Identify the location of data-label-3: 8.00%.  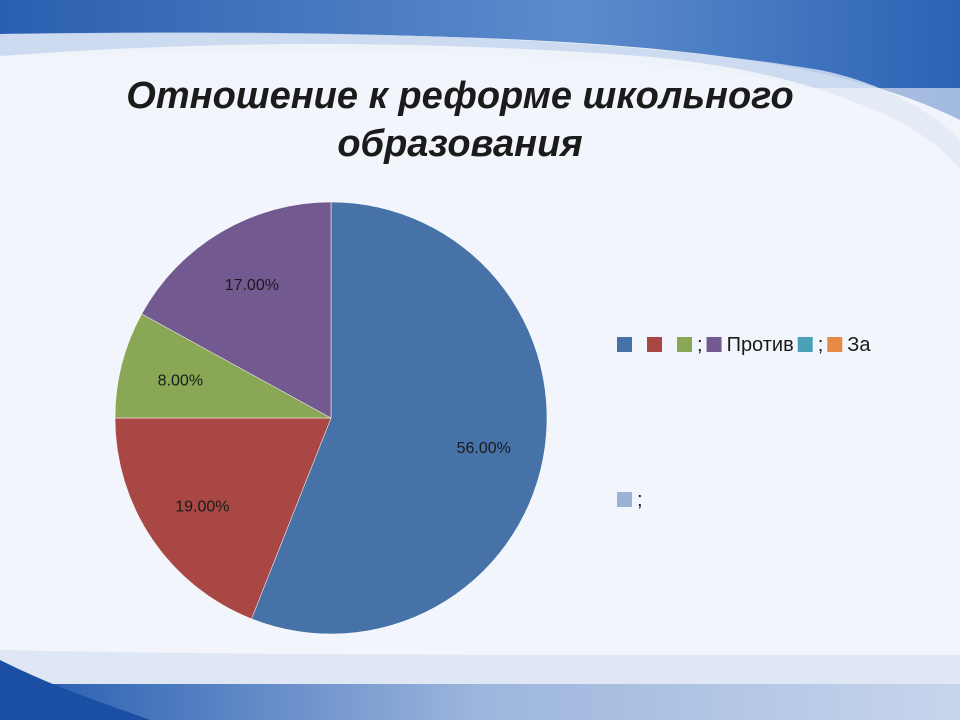
(180, 380).